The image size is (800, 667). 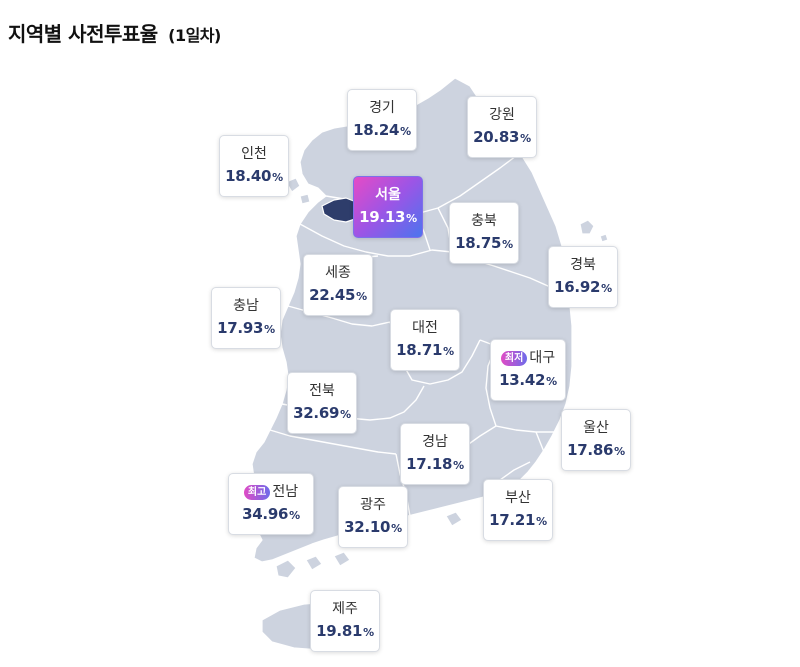 What do you see at coordinates (338, 295) in the screenshot?
I see `region-rate: 22.45%` at bounding box center [338, 295].